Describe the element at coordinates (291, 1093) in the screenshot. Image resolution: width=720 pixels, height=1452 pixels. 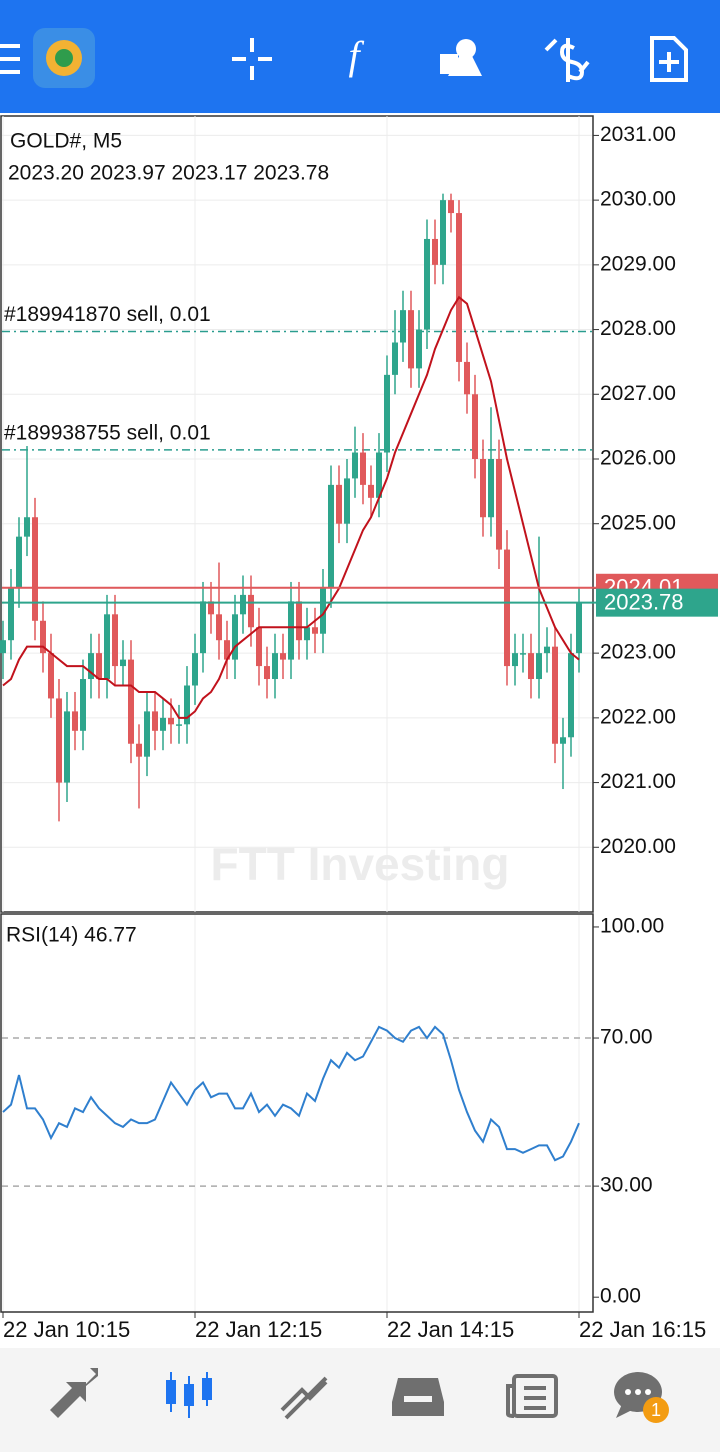
I see `rsi-line` at that location.